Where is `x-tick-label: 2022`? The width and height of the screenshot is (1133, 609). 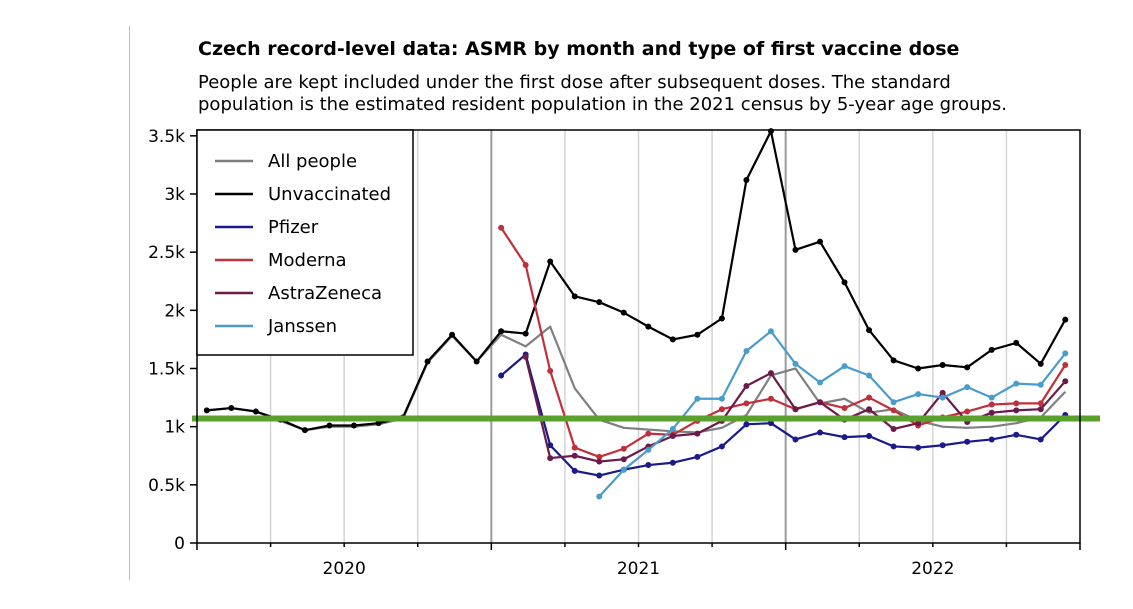 x-tick-label: 2022 is located at coordinates (932, 569).